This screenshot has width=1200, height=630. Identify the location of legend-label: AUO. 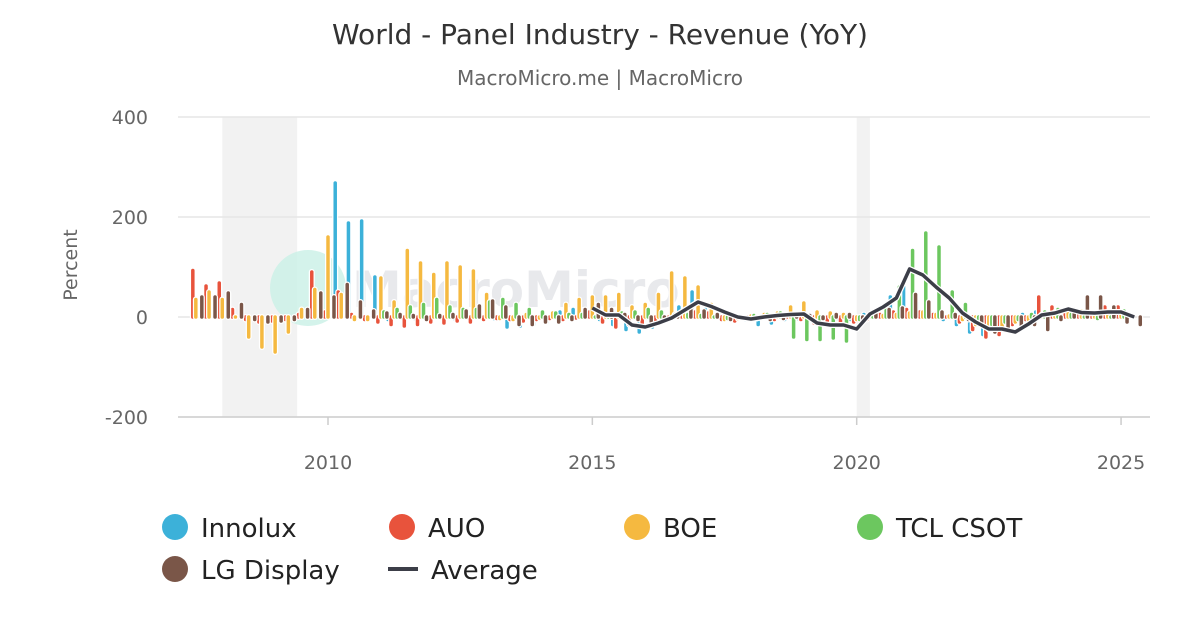
(456, 529).